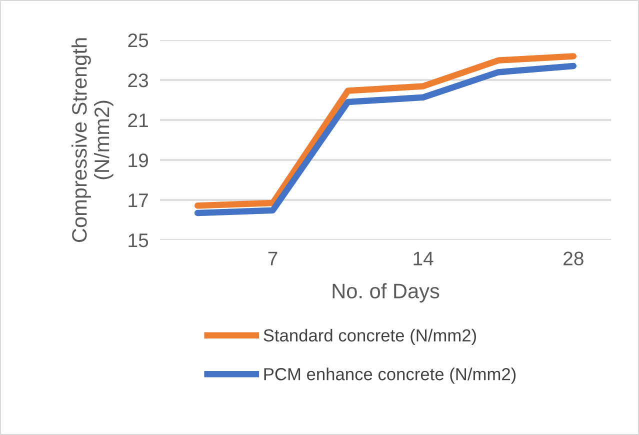  Describe the element at coordinates (574, 259) in the screenshot. I see `x-tick-label: 28` at that location.